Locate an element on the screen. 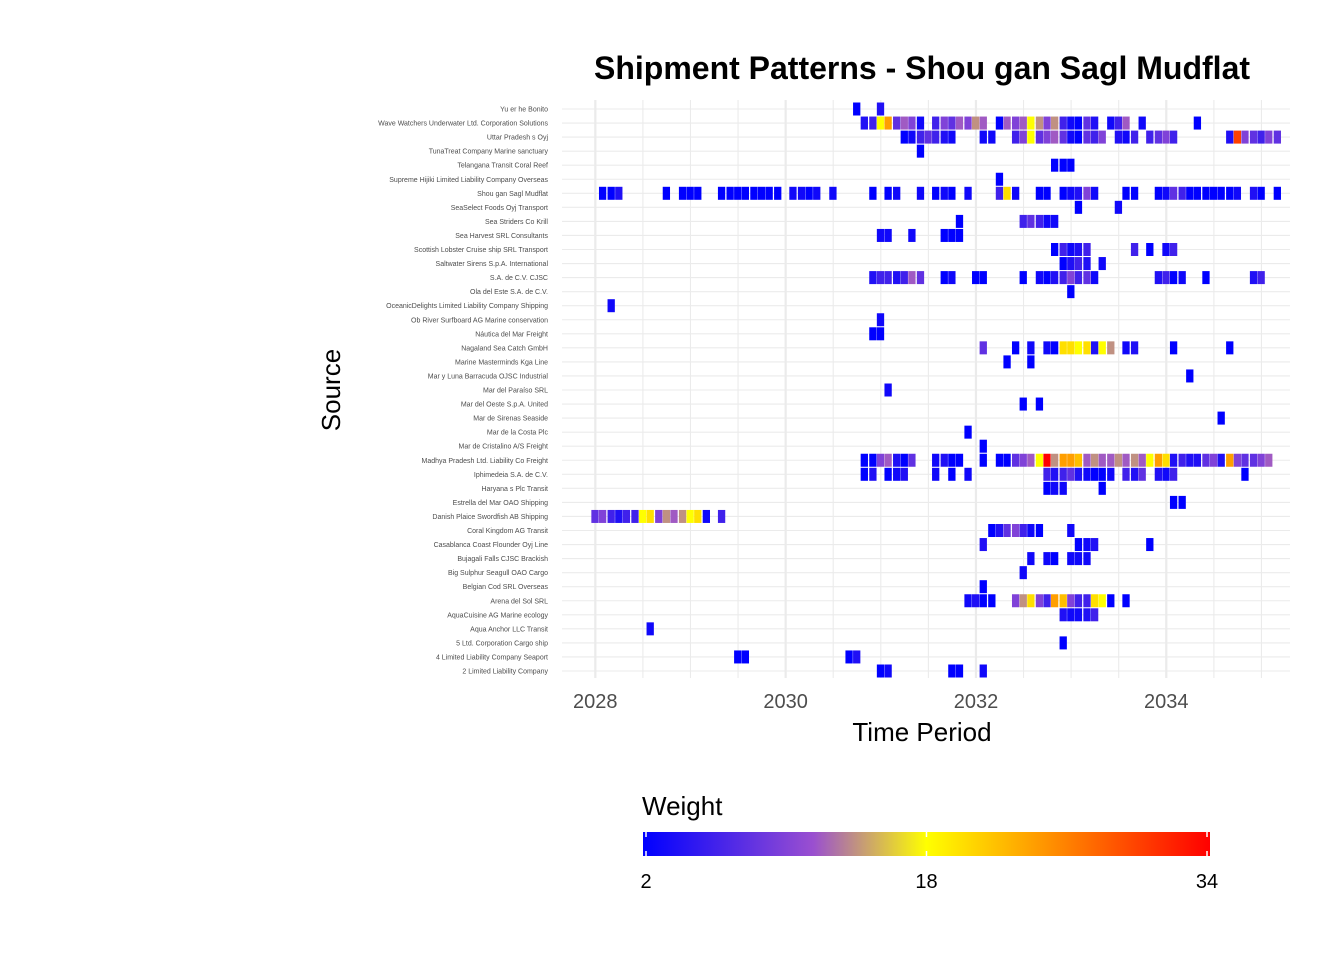  y-tick-label: Coral Kingdom AG Transit is located at coordinates (507, 531).